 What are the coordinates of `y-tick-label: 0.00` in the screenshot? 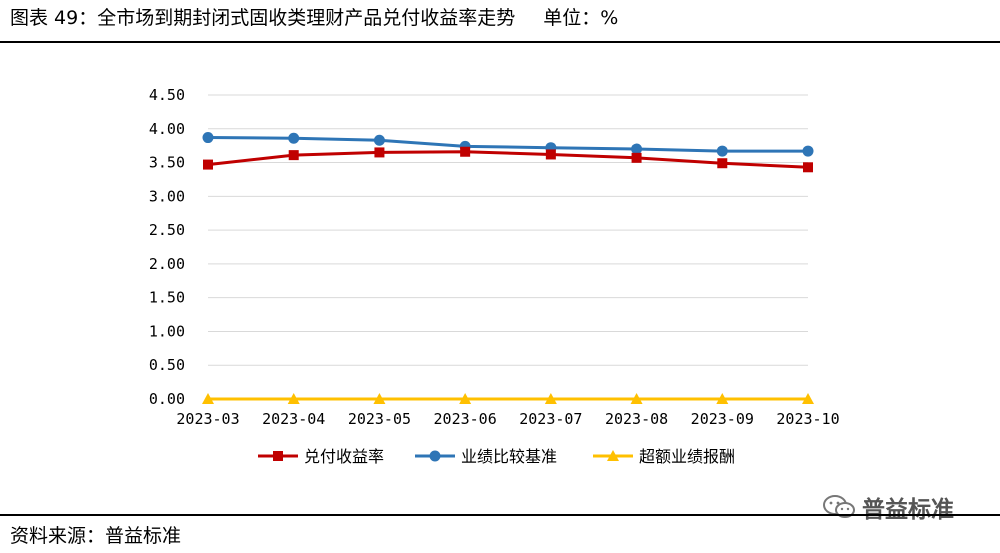 It's located at (167, 399).